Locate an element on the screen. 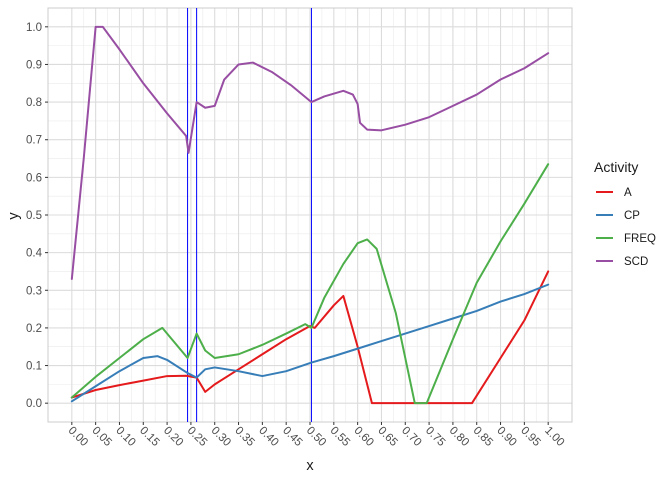  legend: Activity A CP FREQ SCD is located at coordinates (625, 213).